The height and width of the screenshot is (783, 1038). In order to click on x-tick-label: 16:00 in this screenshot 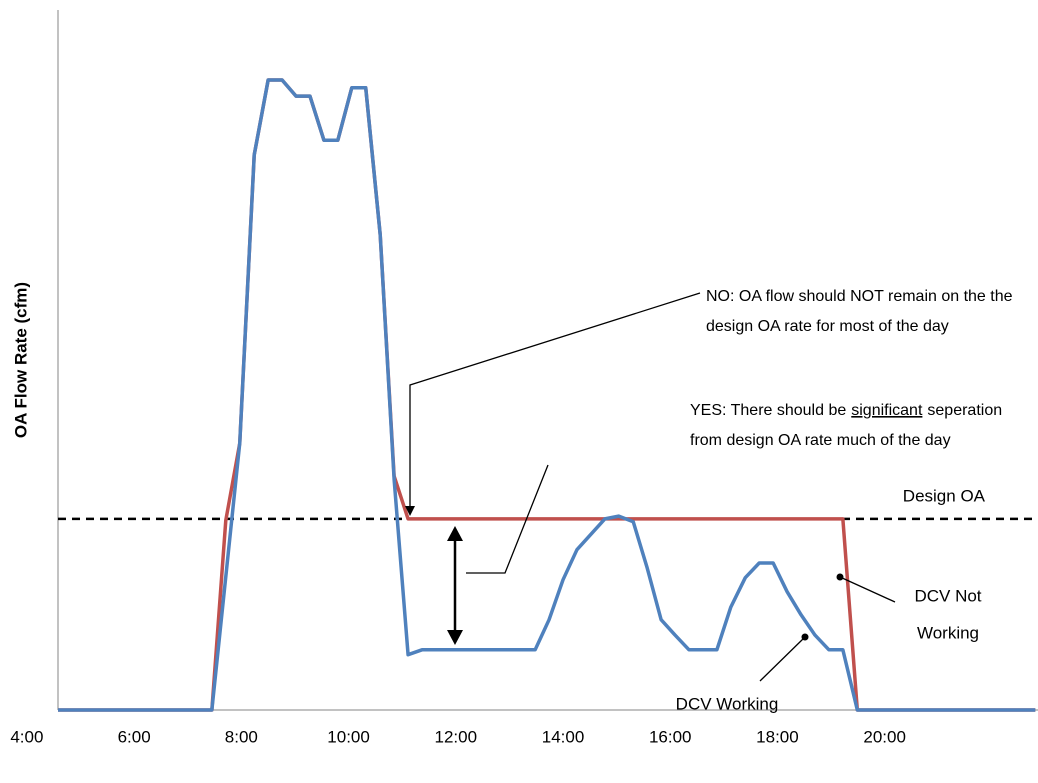, I will do `click(670, 736)`.